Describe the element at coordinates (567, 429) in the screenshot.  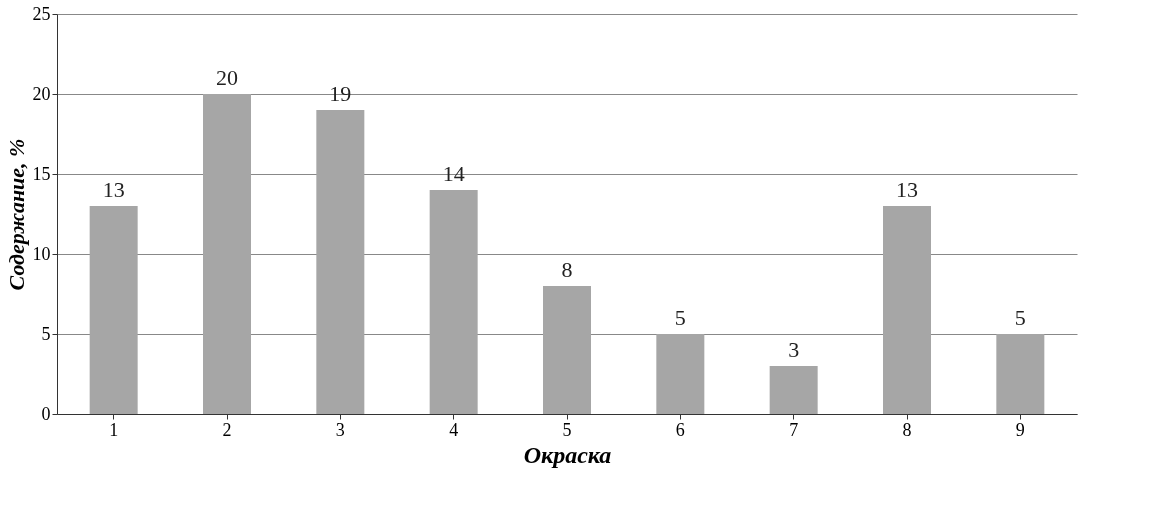
I see `x-tick-label: 5` at that location.